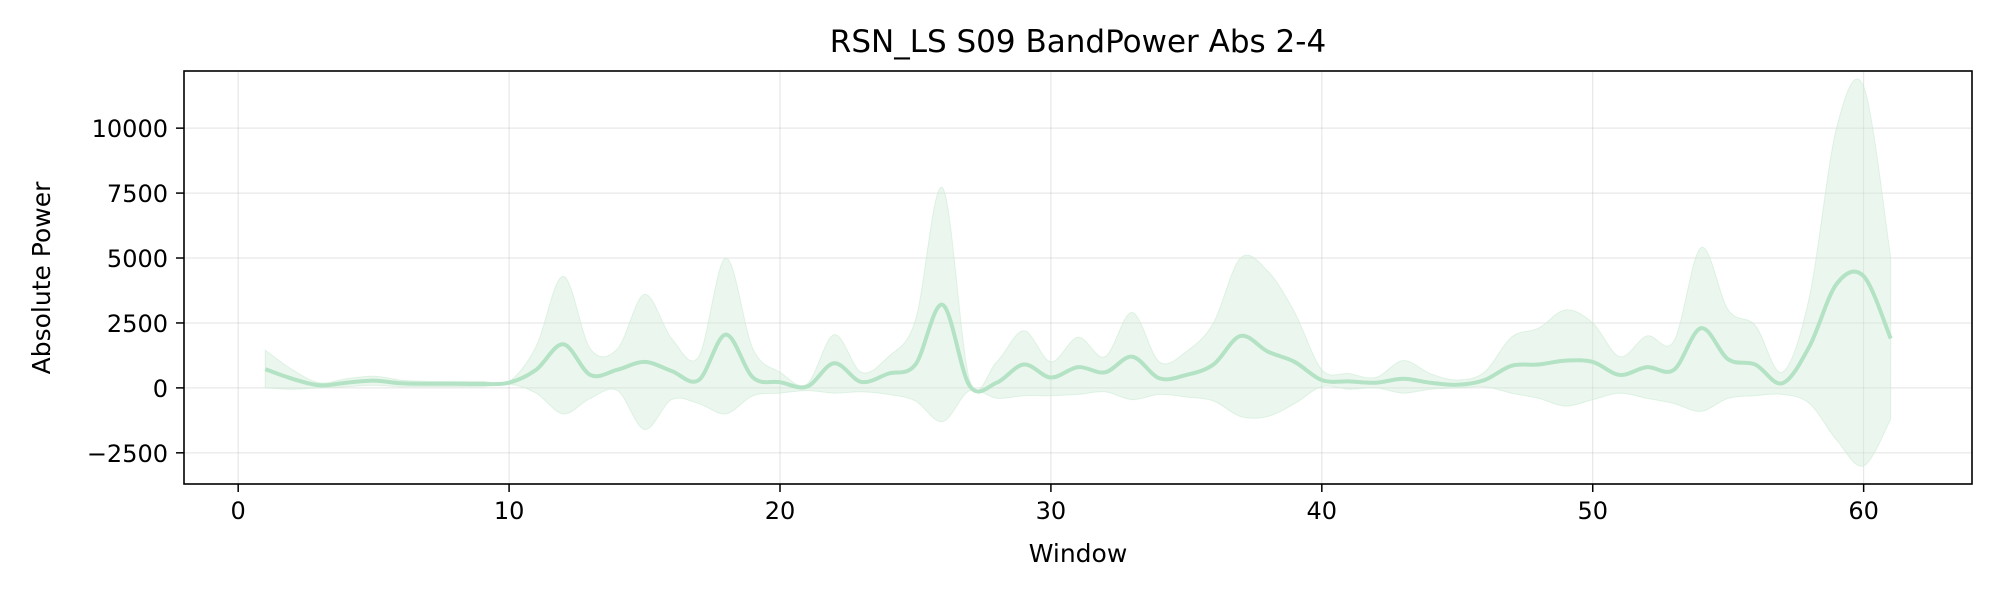 Image resolution: width=2000 pixels, height=600 pixels. Describe the element at coordinates (137, 194) in the screenshot. I see `y-tick-label: 7500` at that location.